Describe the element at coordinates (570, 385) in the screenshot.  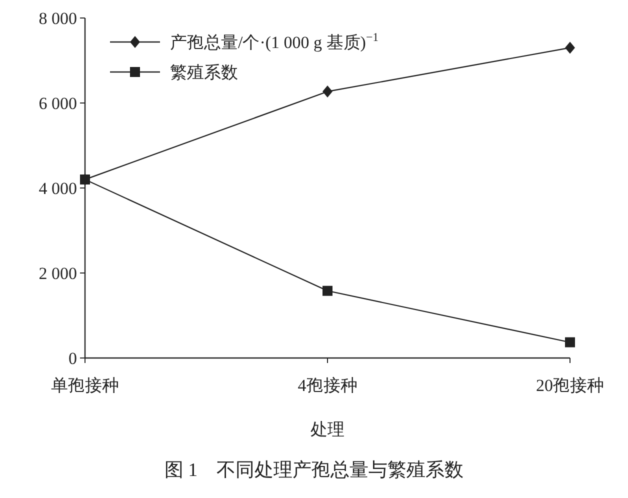
I see `x-tick-label: 20孢接种` at that location.